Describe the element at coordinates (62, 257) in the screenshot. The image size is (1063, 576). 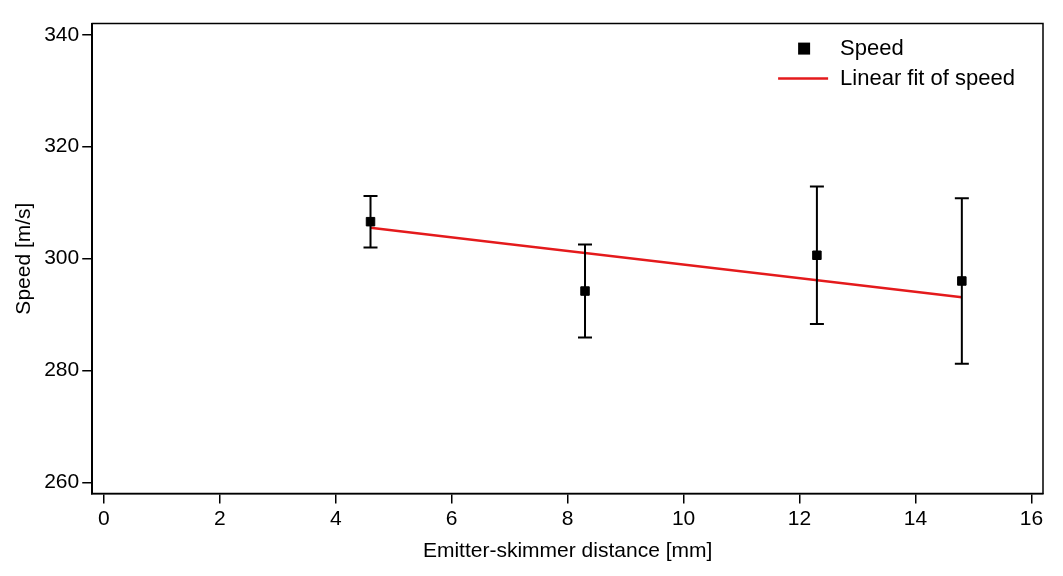
I see `y-tick-label: 300` at that location.